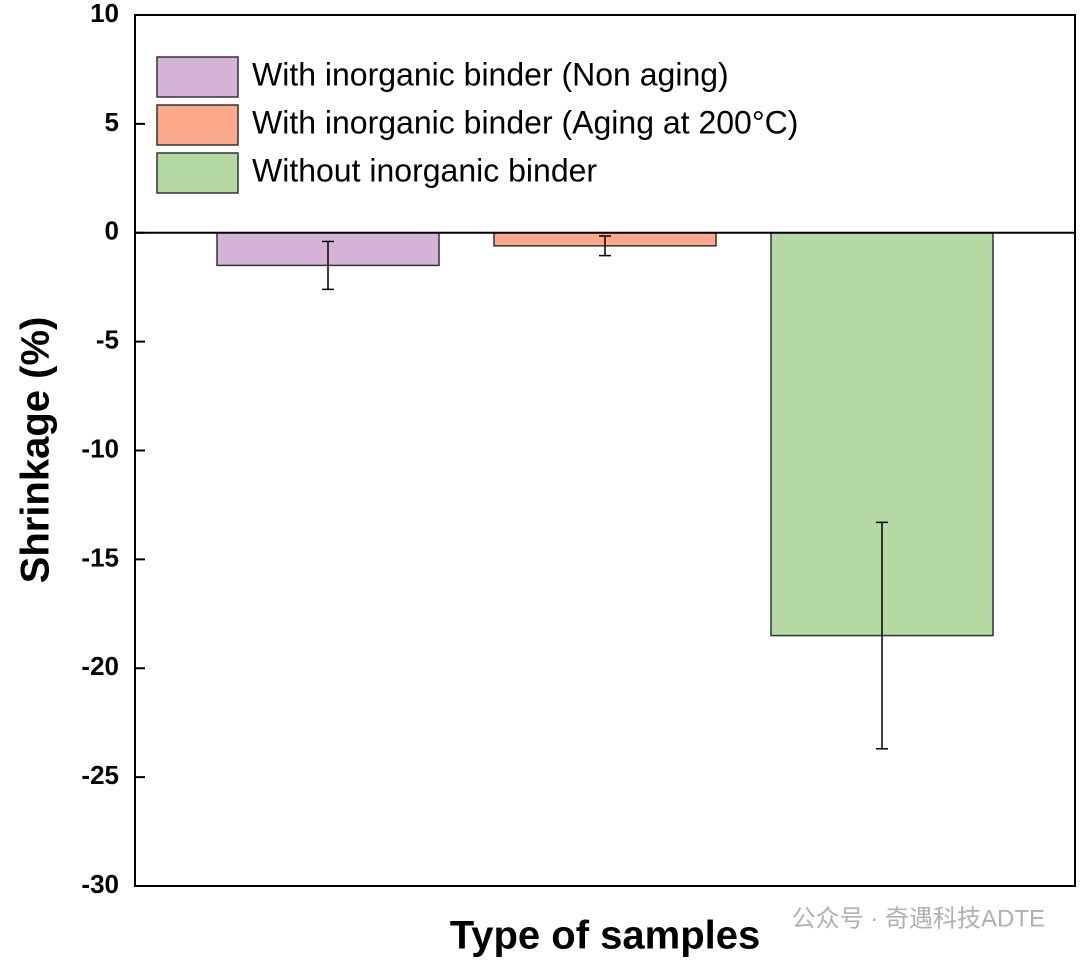 Image resolution: width=1080 pixels, height=964 pixels. What do you see at coordinates (112, 122) in the screenshot?
I see `y-tick-label: 5` at bounding box center [112, 122].